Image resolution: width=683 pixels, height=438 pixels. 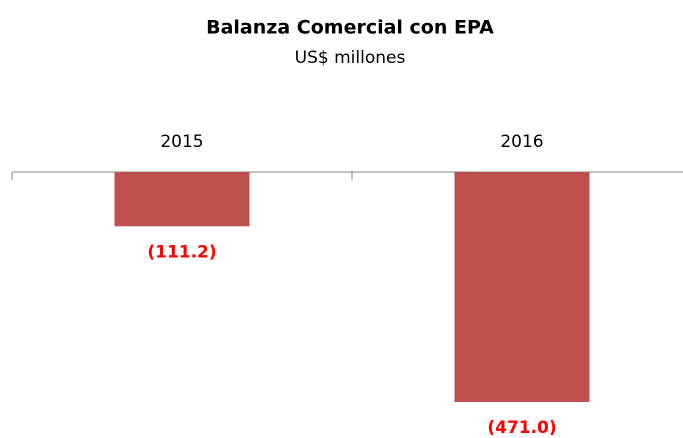 What do you see at coordinates (521, 142) in the screenshot?
I see `x-tick-label: 2016` at bounding box center [521, 142].